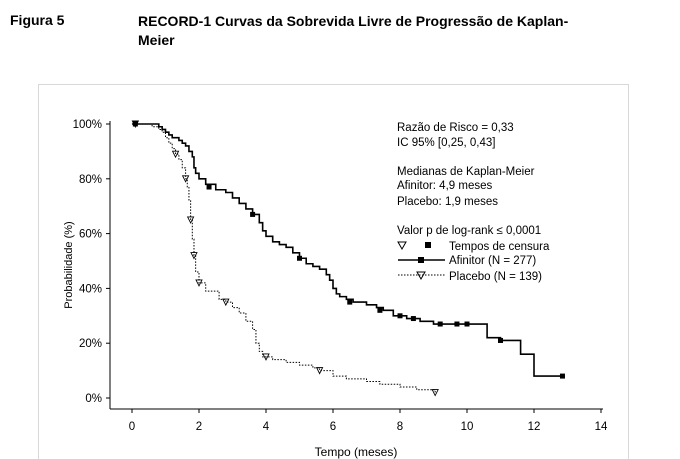 Image resolution: width=680 pixels, height=459 pixels. I want to click on hazard-ratio-annotation: Razão de Risco = 0,33, so click(455, 128).